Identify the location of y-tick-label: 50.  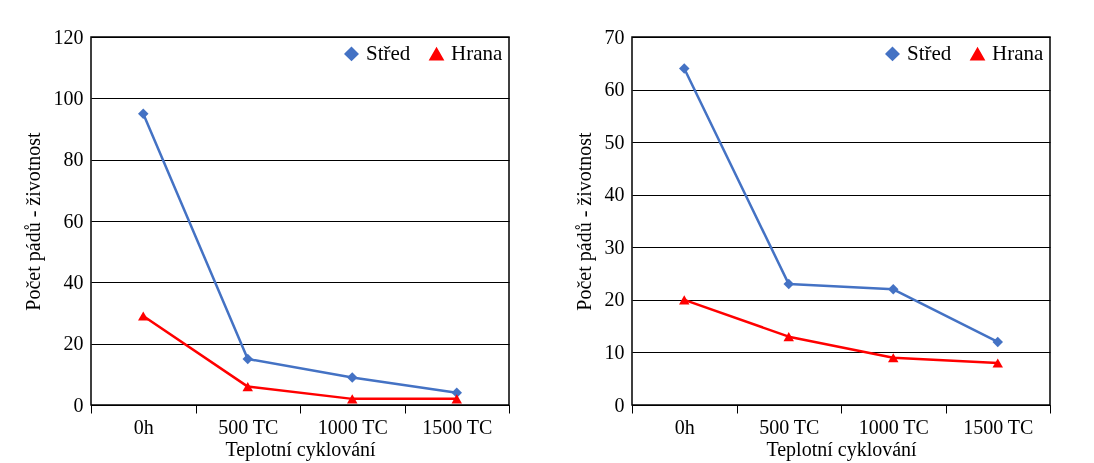
(614, 141).